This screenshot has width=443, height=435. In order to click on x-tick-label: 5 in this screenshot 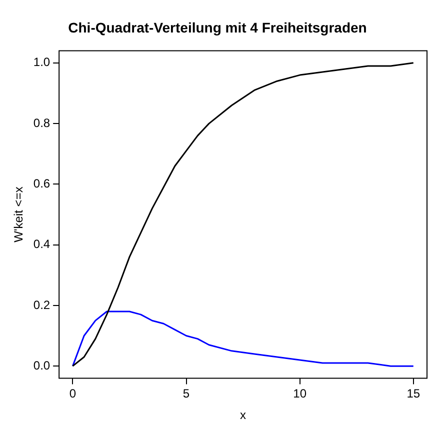, I will do `click(186, 393)`.